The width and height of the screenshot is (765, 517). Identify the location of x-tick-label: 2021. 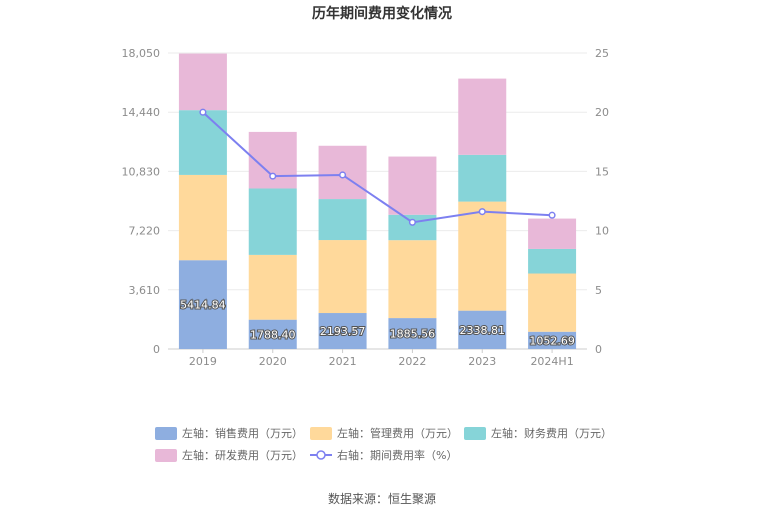
(343, 361).